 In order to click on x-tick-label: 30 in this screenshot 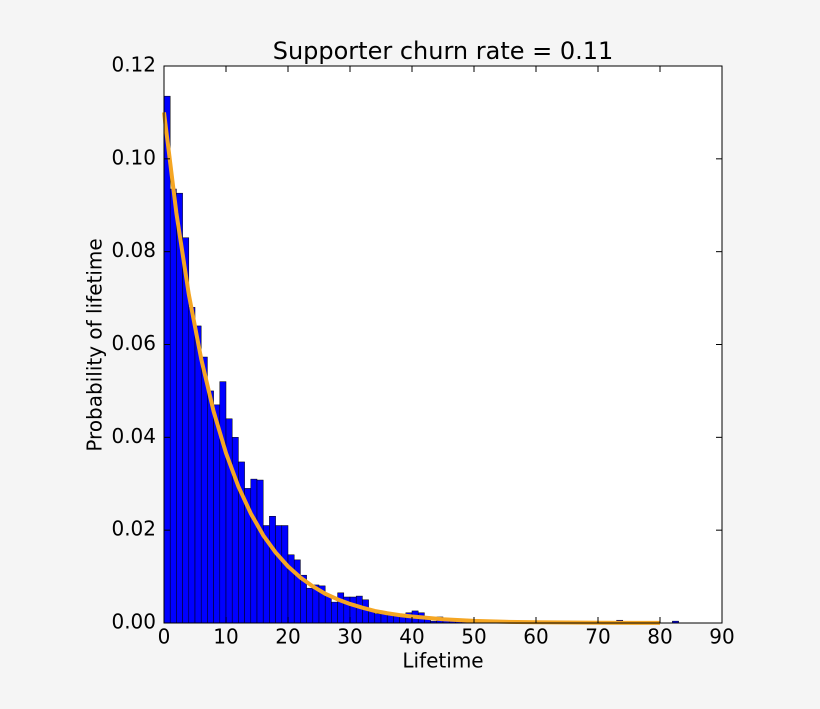, I will do `click(349, 637)`.